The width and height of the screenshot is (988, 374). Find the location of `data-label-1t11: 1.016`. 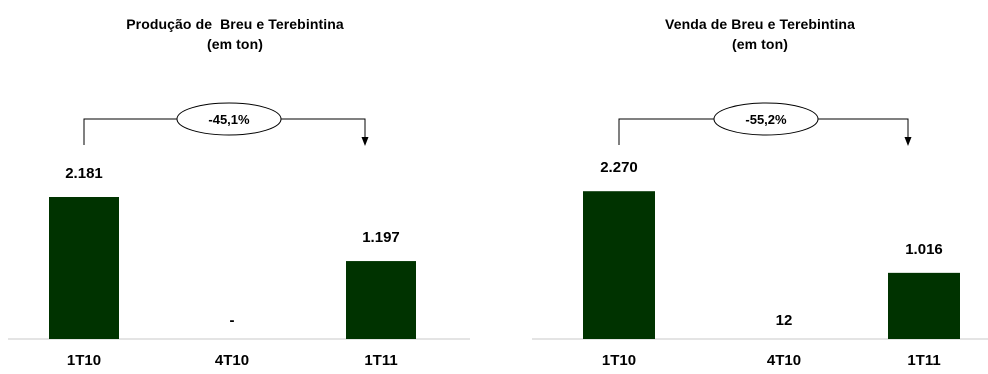

data-label-1t11: 1.016 is located at coordinates (924, 249).